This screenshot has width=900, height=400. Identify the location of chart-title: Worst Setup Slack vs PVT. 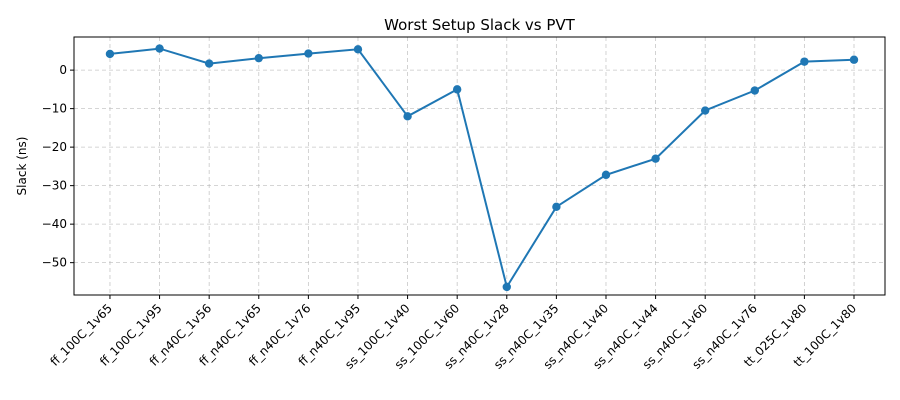
(480, 25).